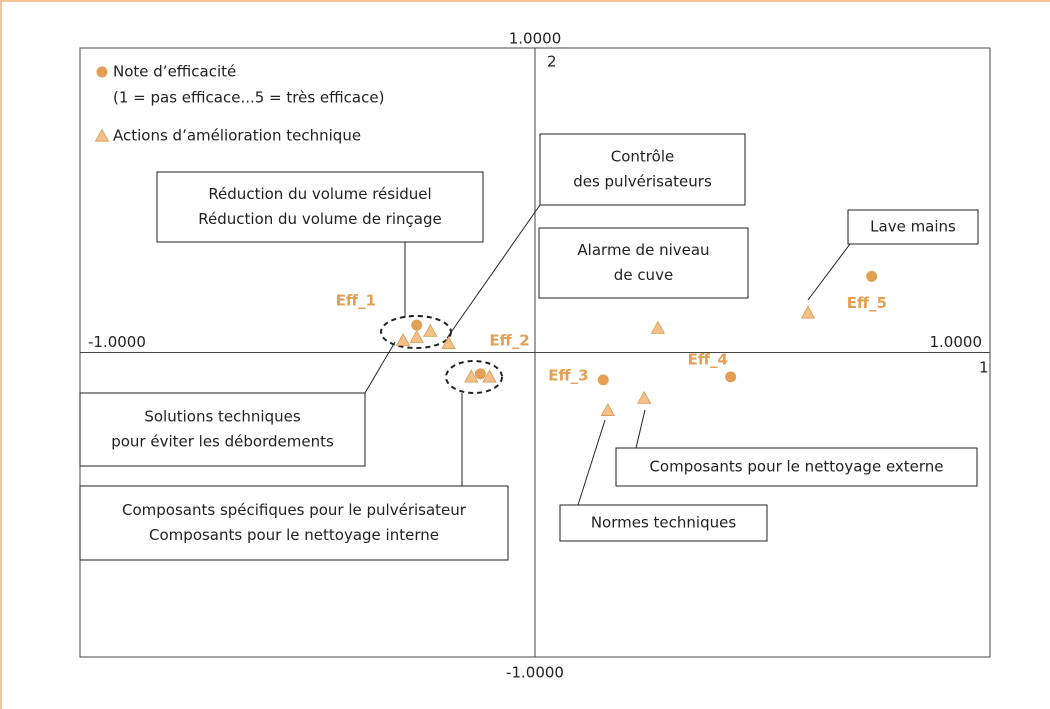 The image size is (1050, 709). I want to click on group-ellipse, so click(474, 377).